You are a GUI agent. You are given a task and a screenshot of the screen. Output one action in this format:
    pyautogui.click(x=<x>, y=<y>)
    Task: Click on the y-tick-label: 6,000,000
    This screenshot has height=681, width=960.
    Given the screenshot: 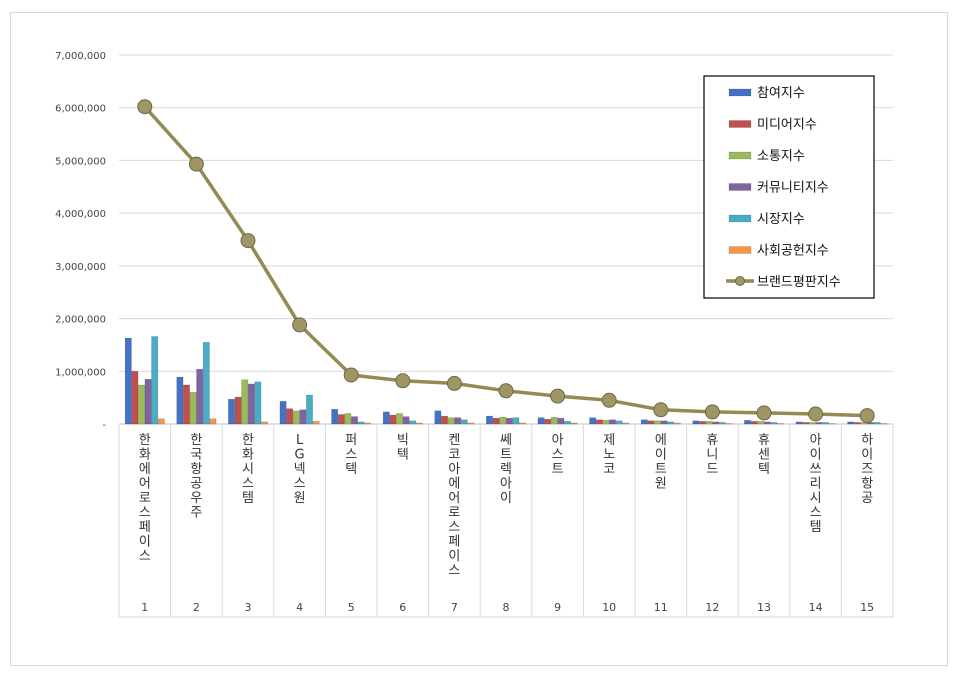 What is the action you would take?
    pyautogui.click(x=80, y=109)
    